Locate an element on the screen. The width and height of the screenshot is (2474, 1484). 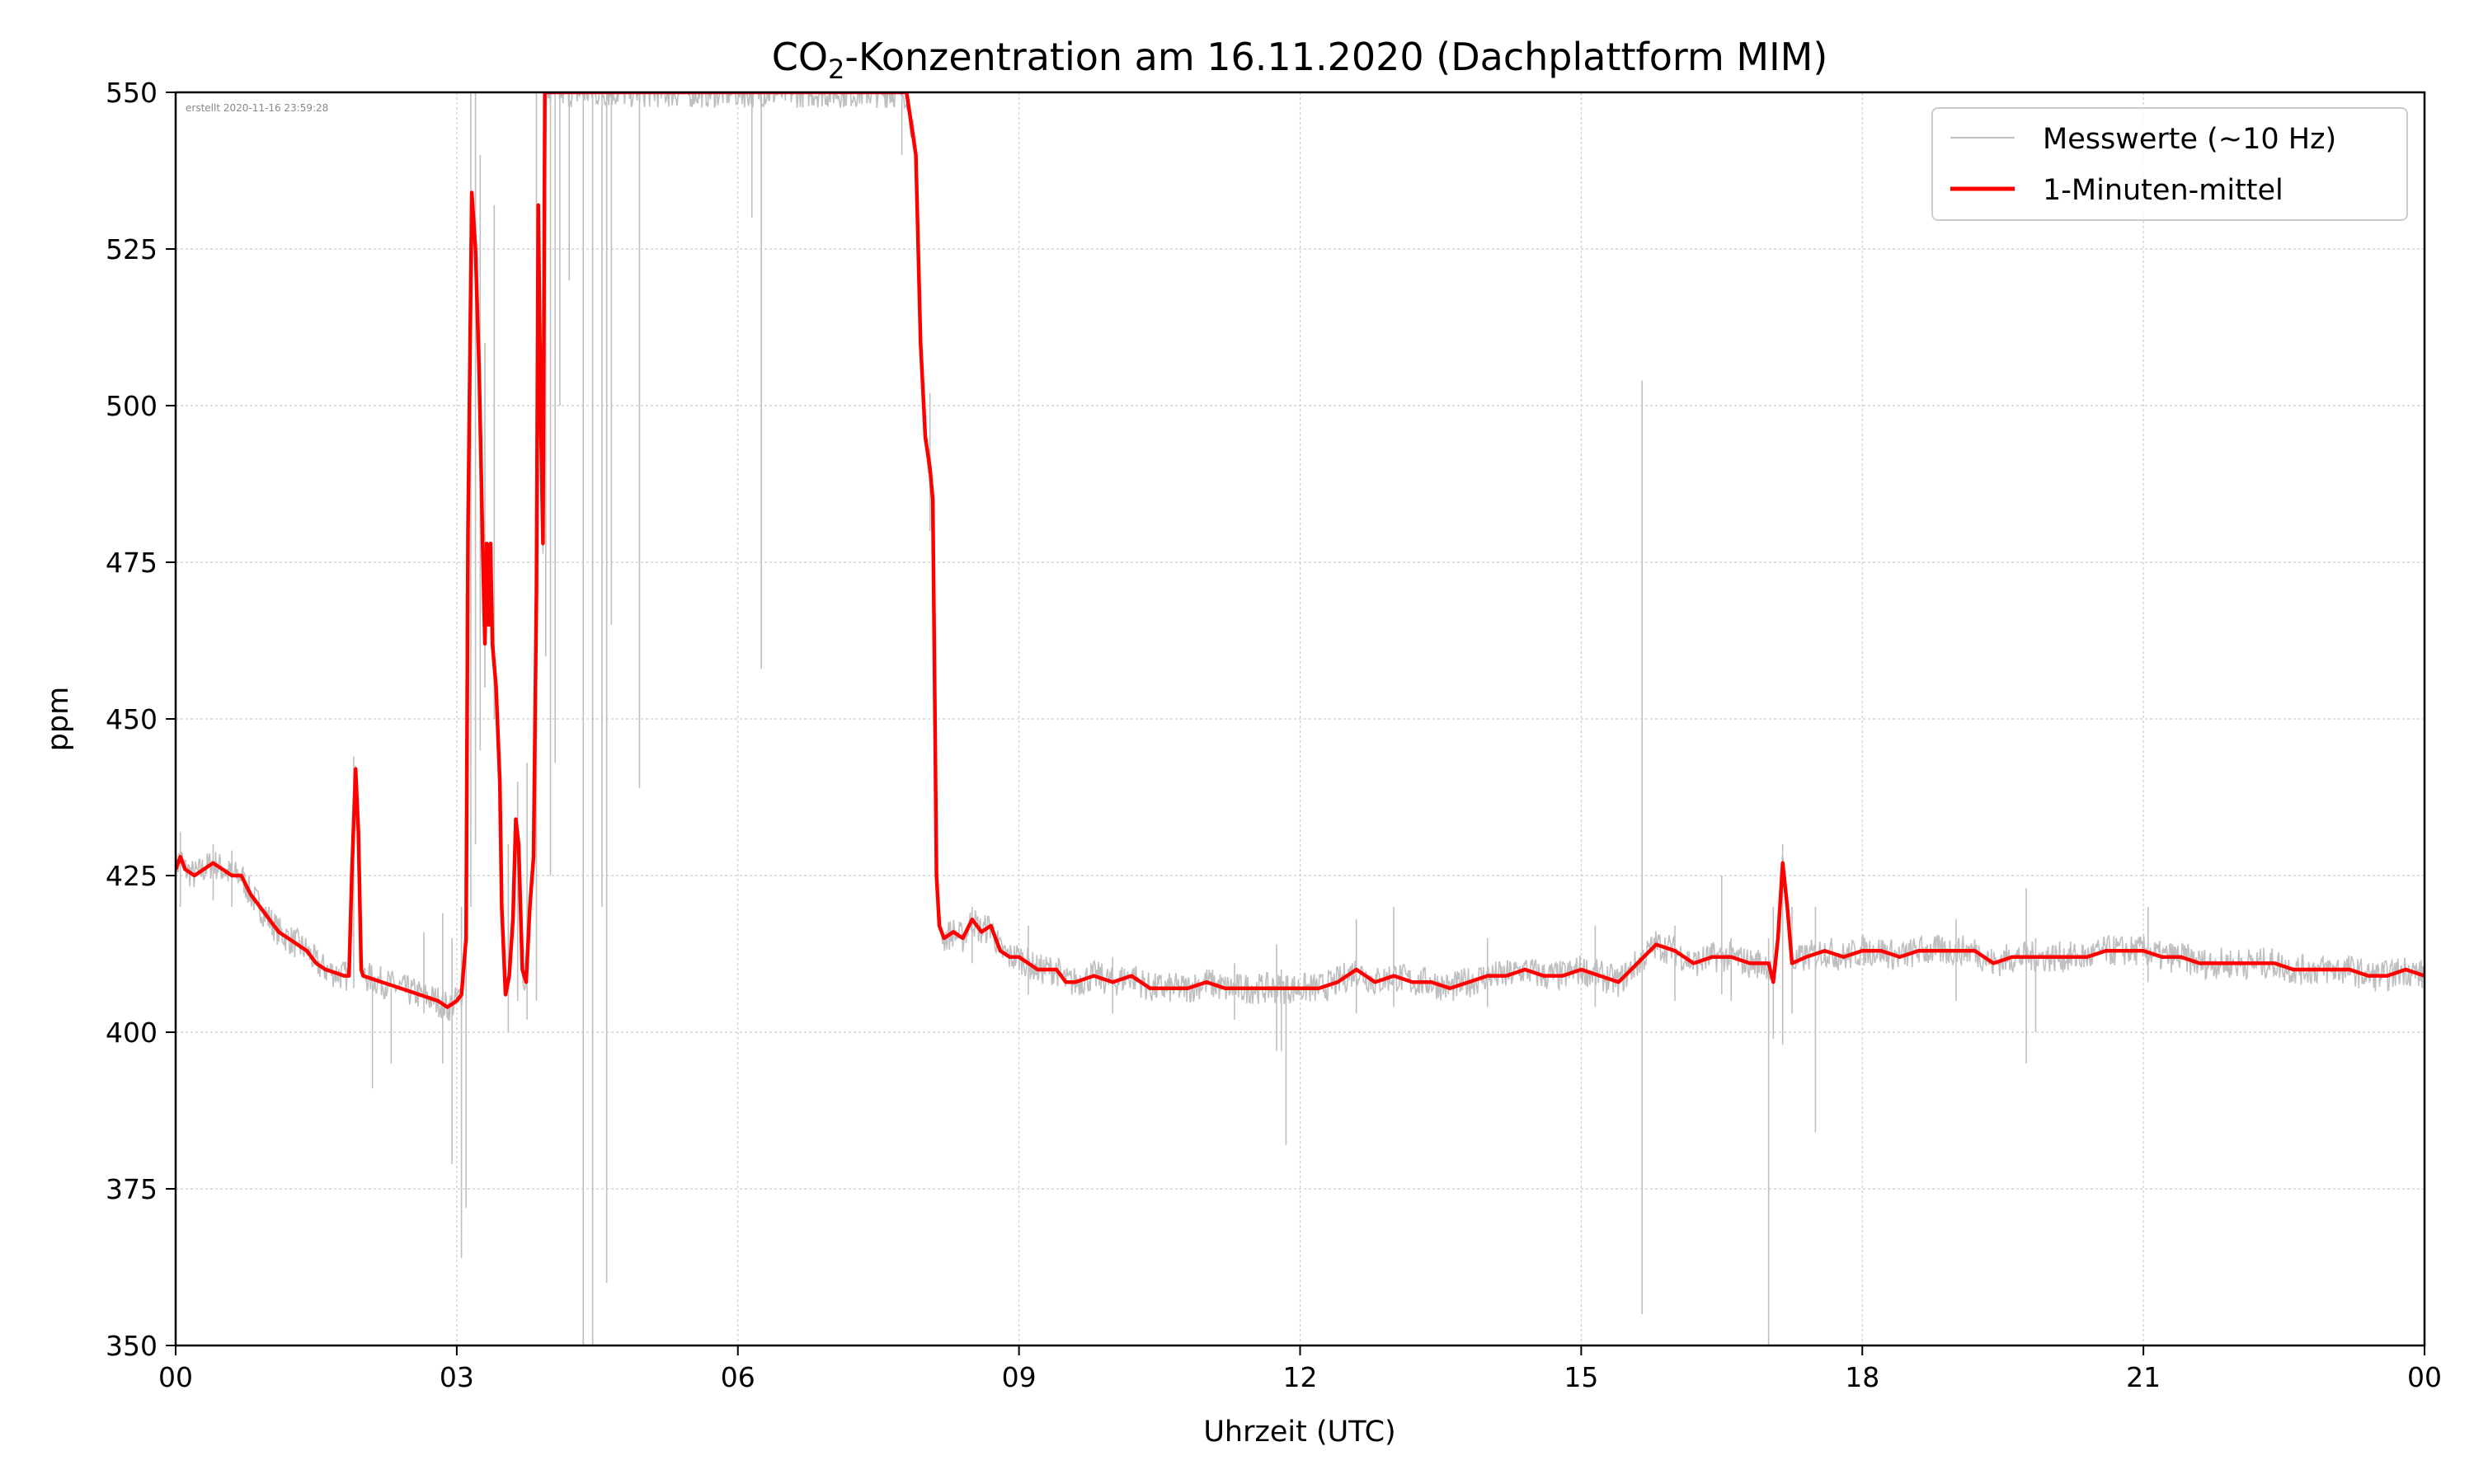
y-tick-label: 350 is located at coordinates (132, 1346).